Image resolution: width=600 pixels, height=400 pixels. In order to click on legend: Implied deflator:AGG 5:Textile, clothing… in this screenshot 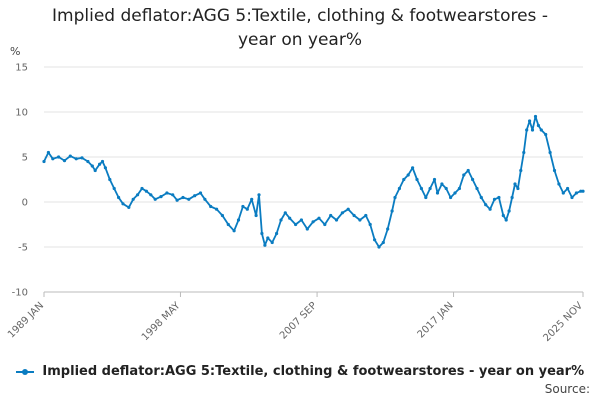, I will do `click(300, 371)`.